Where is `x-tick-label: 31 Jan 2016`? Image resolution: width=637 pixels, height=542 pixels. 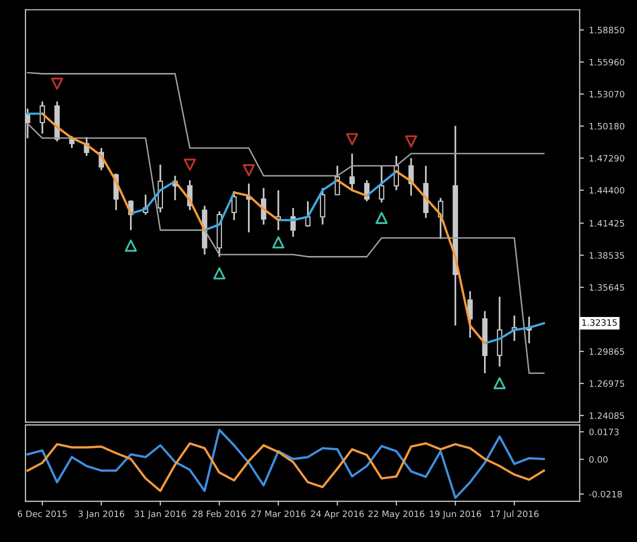 x-tick-label: 31 Jan 2016 is located at coordinates (160, 514).